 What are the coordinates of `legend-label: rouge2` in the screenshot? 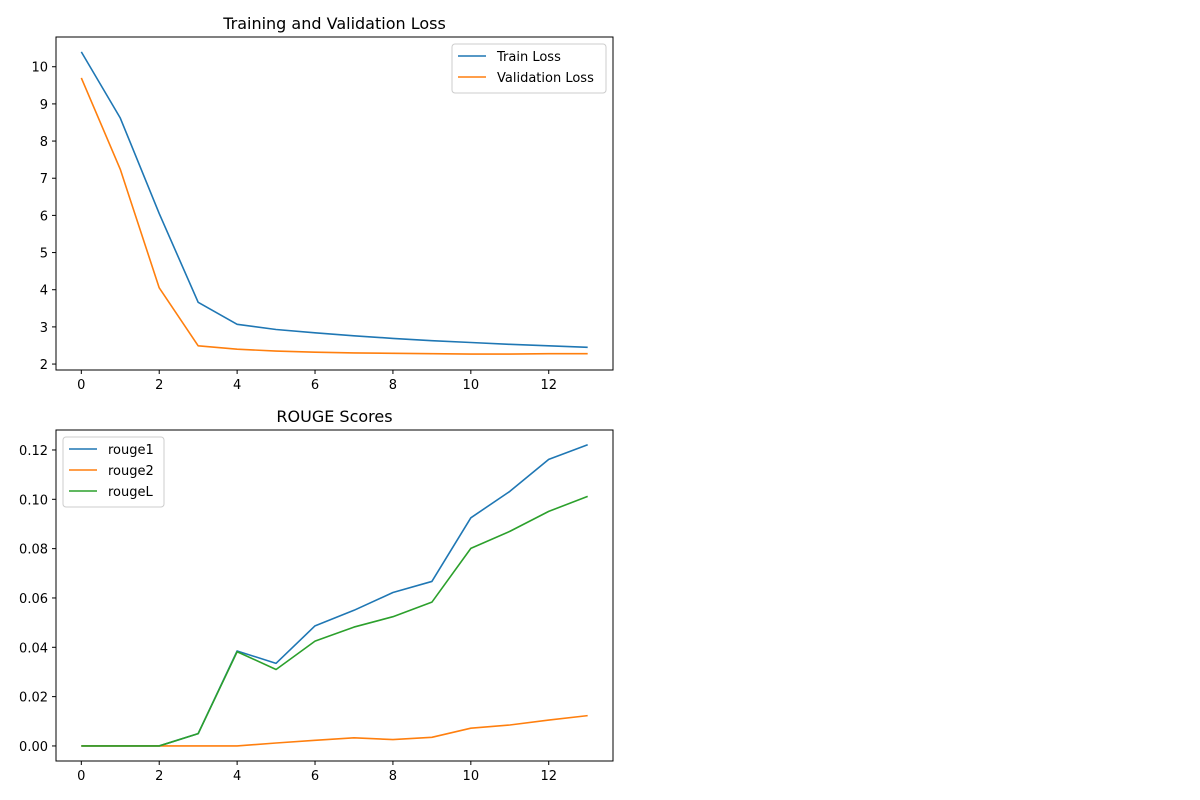 It's located at (131, 471).